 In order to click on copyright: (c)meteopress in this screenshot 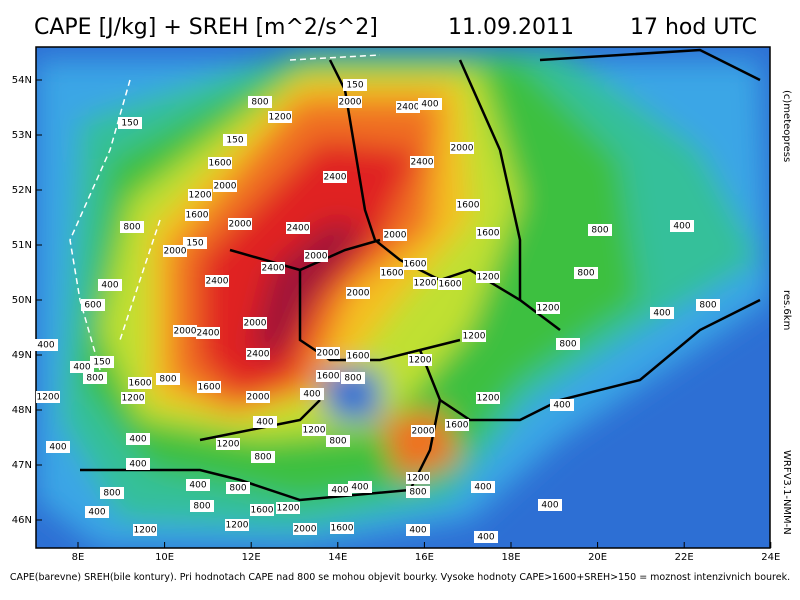, I will do `click(786, 126)`.